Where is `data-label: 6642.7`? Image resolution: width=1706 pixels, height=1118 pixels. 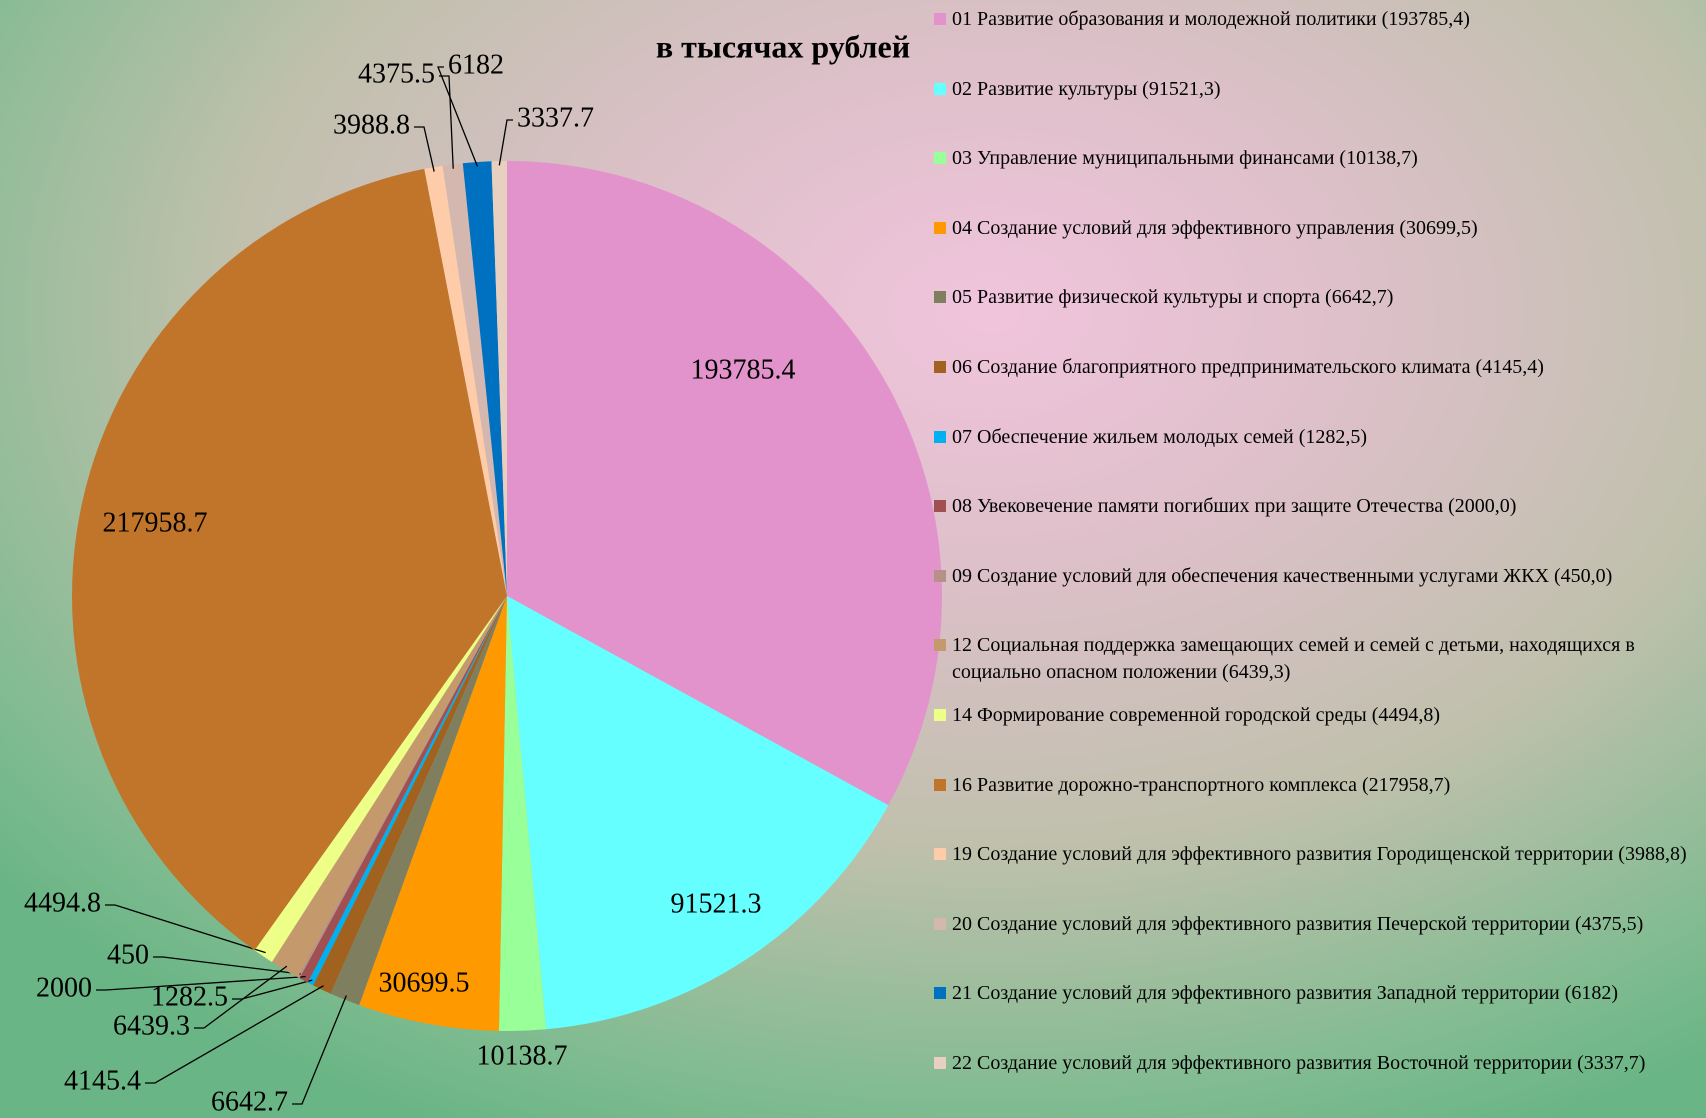 data-label: 6642.7 is located at coordinates (249, 1101).